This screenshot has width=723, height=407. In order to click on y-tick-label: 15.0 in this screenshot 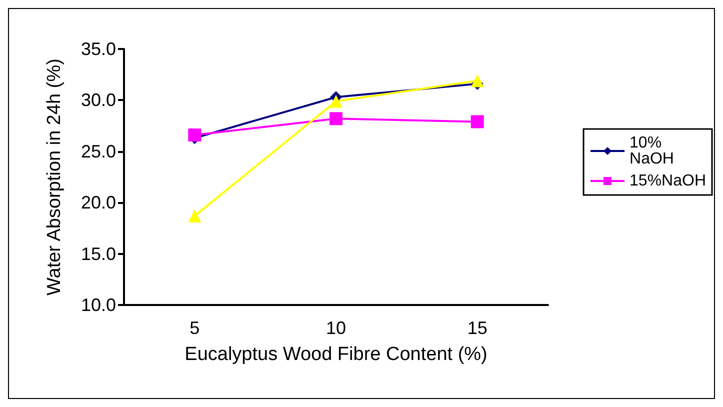, I will do `click(98, 254)`.